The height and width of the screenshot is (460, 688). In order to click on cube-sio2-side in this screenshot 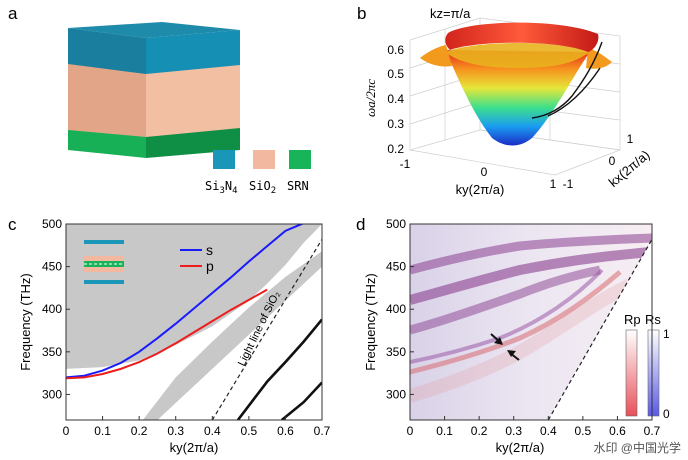, I will do `click(193, 96)`.